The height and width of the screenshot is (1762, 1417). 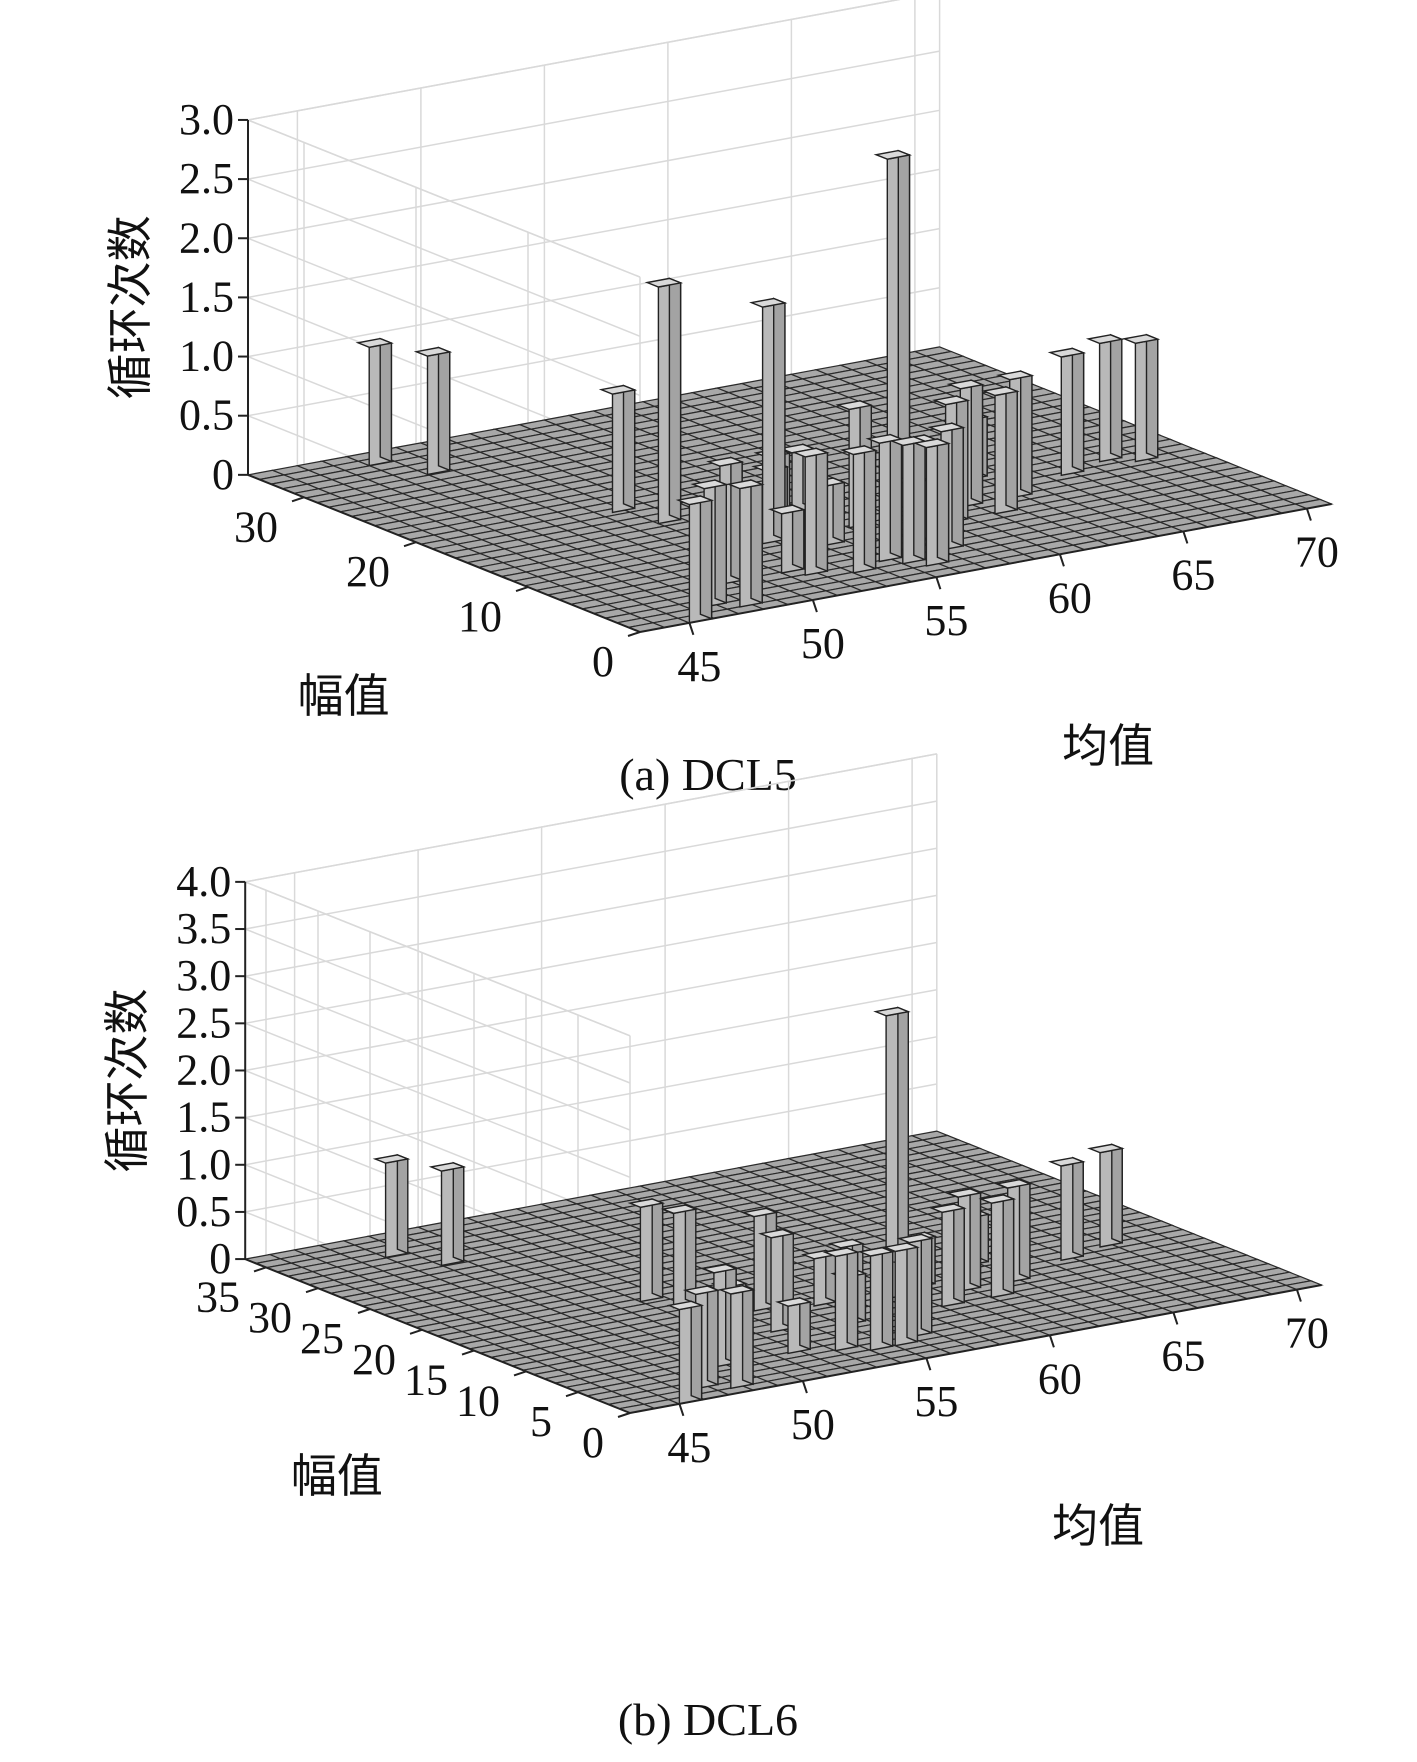 What do you see at coordinates (270, 1317) in the screenshot?
I see `y-tick-label: 30` at bounding box center [270, 1317].